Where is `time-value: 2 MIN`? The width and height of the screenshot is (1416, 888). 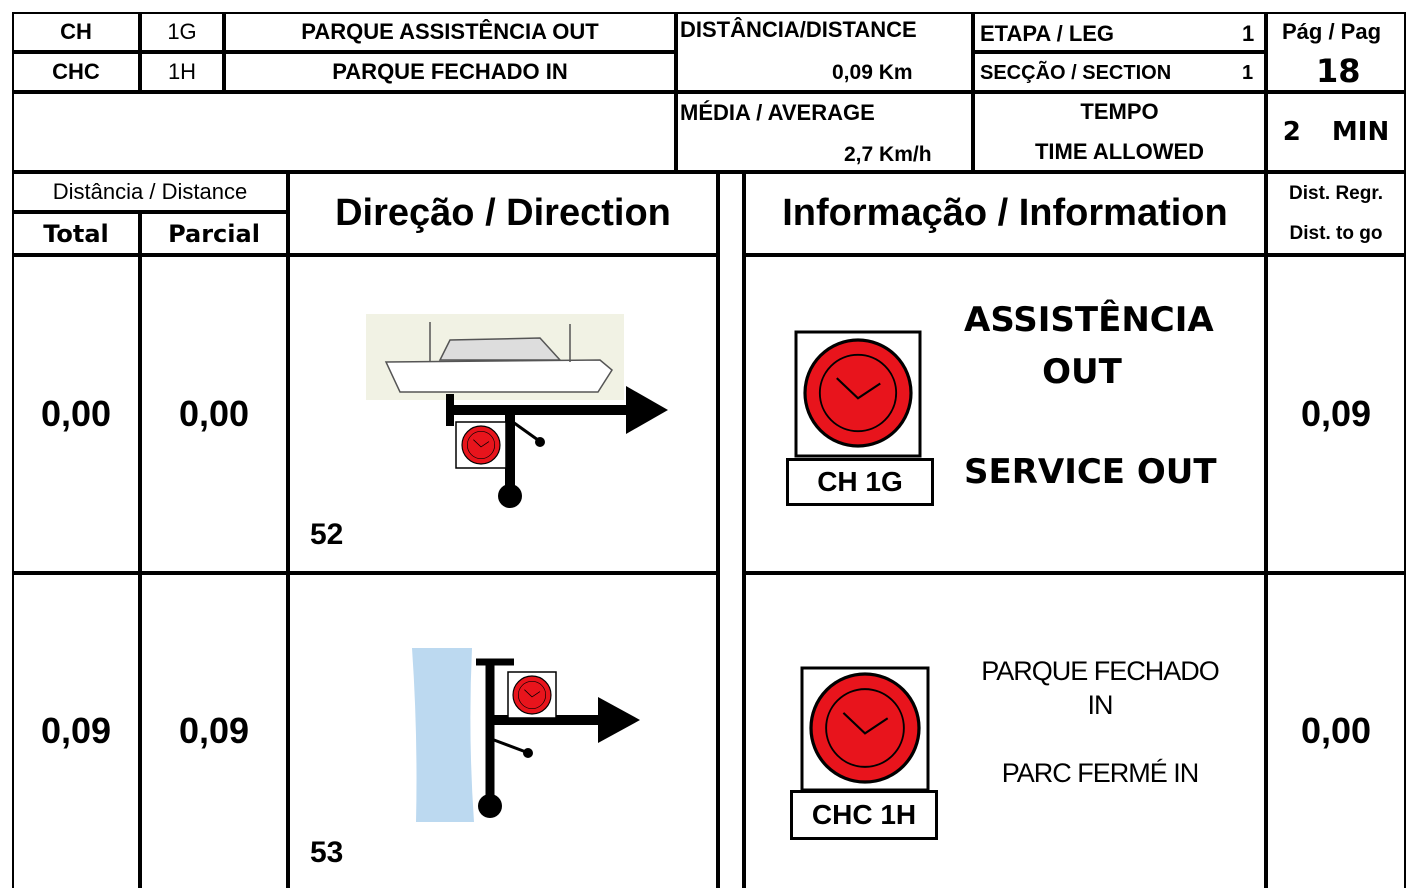 time-value: 2 MIN is located at coordinates (1336, 132).